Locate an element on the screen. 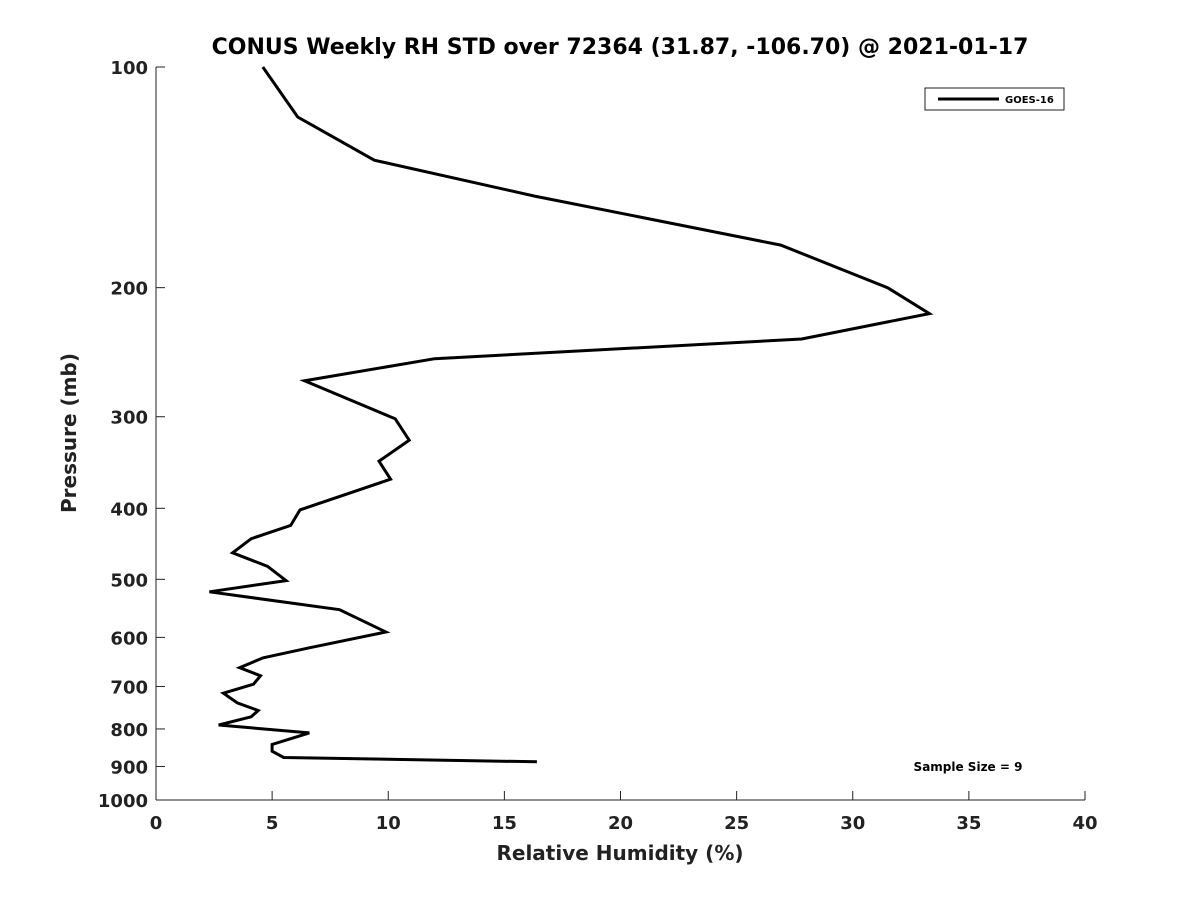 The width and height of the screenshot is (1200, 900). y-tick-label: 900 is located at coordinates (129, 767).